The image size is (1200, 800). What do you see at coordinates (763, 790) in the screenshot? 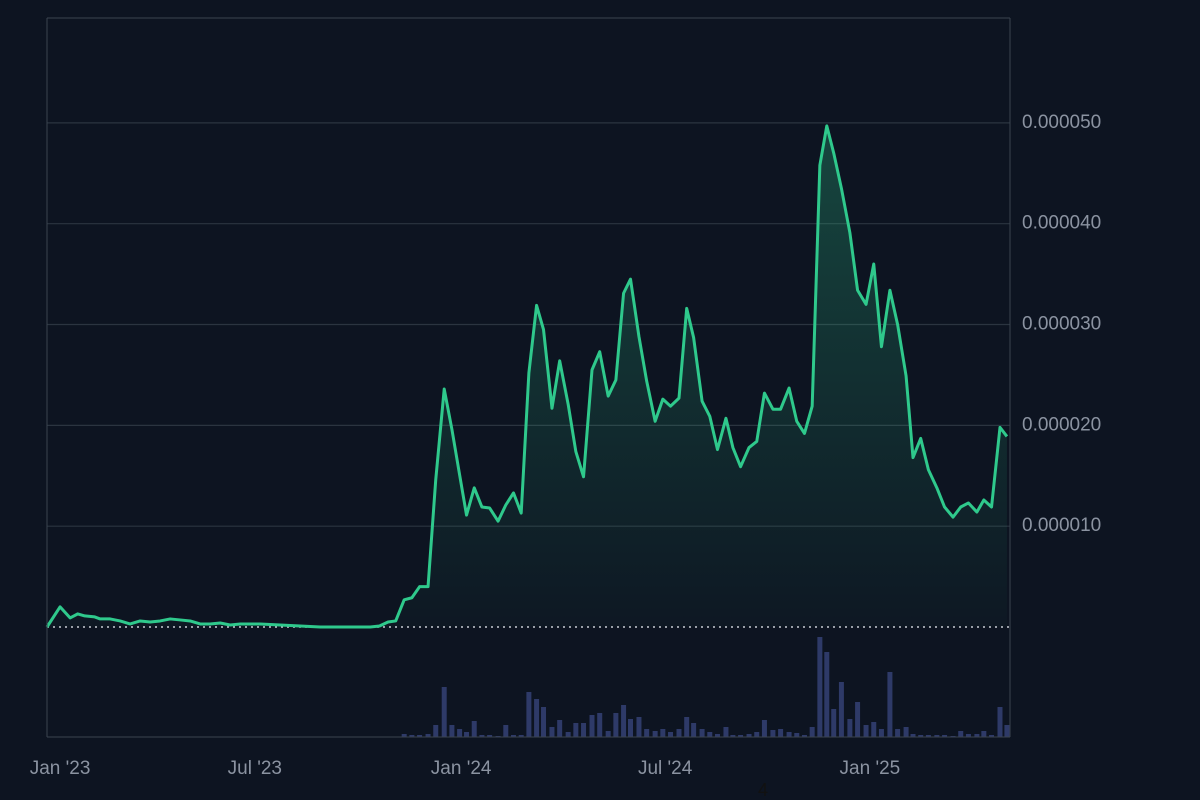
I see `annotation: 4` at bounding box center [763, 790].